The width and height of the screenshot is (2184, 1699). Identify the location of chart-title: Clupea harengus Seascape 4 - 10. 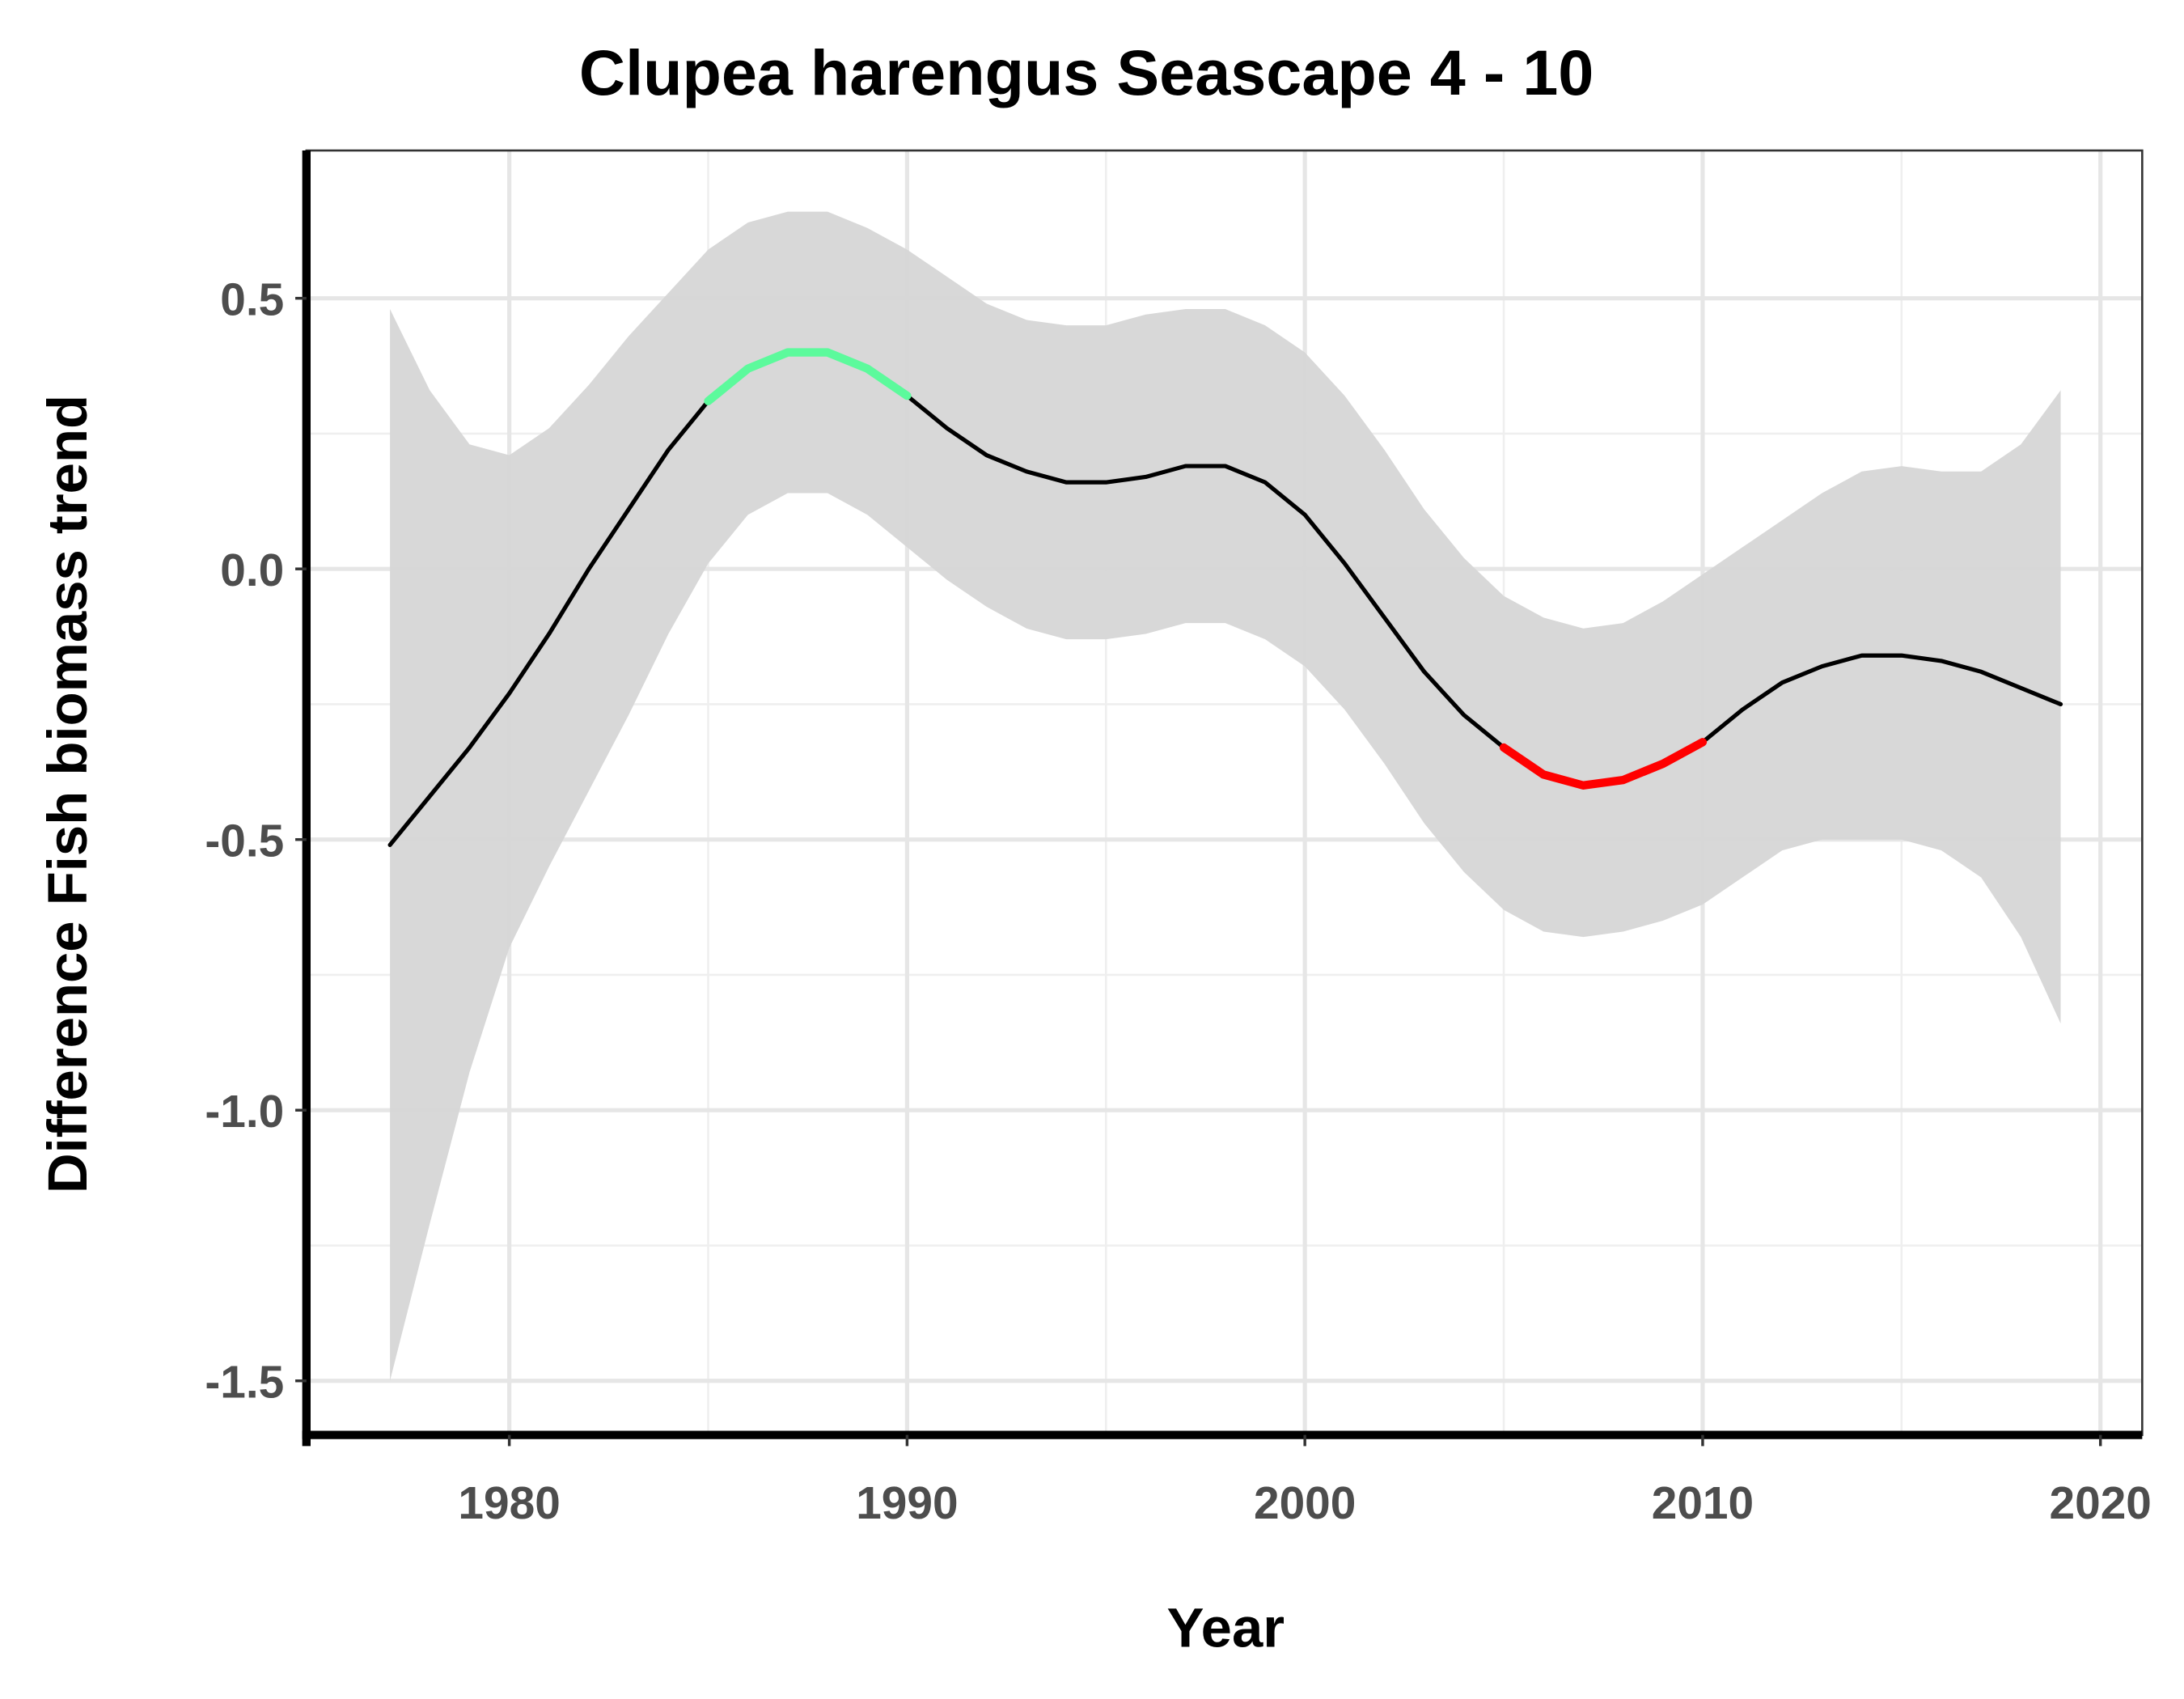
(1086, 72).